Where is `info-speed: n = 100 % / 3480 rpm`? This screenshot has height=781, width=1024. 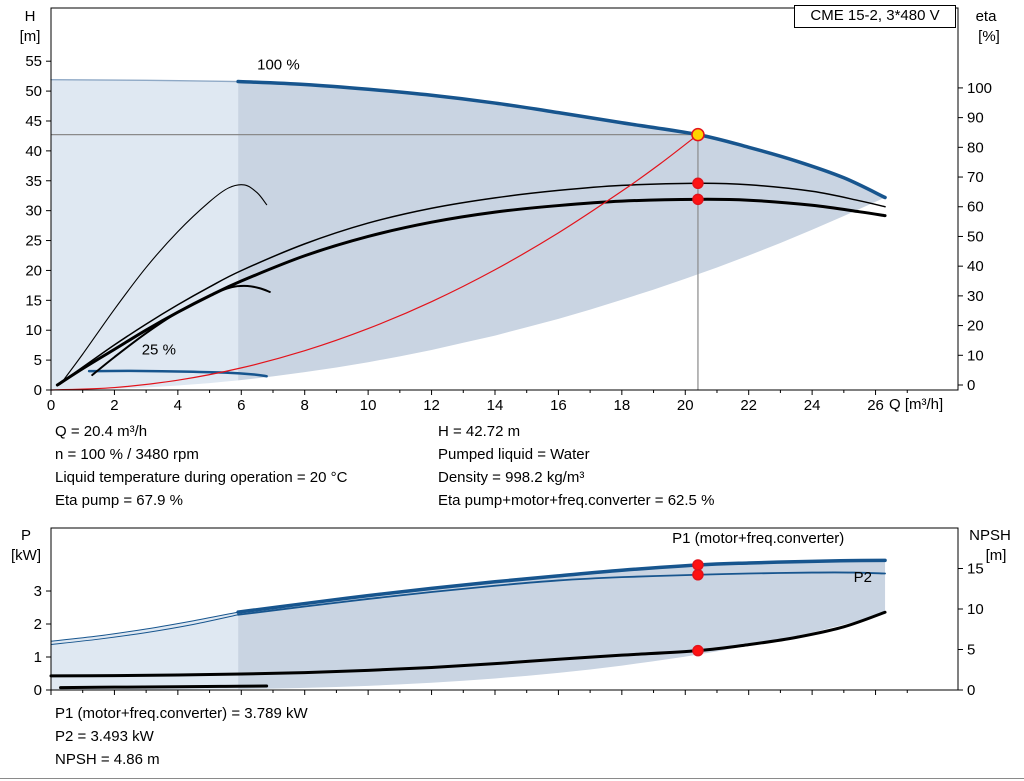
info-speed: n = 100 % / 3480 rpm is located at coordinates (127, 454).